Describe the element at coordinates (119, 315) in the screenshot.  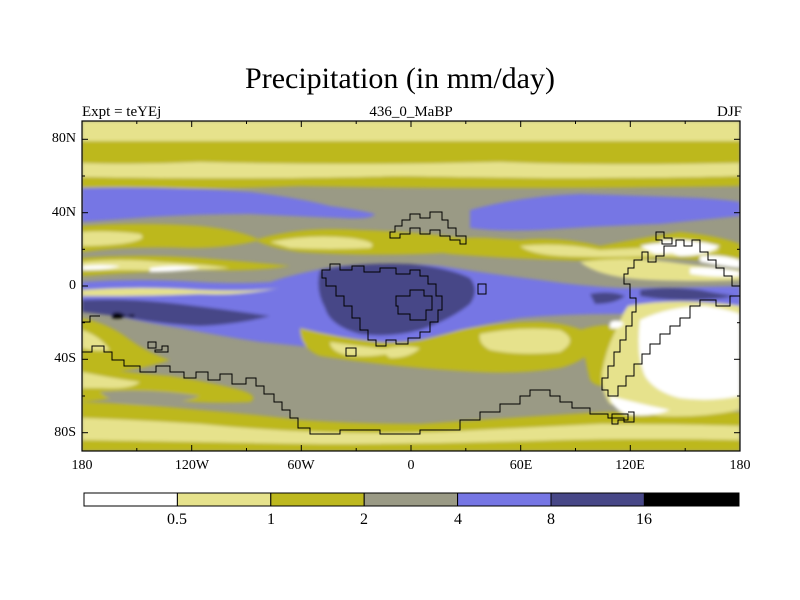
I see `max-precip-black` at that location.